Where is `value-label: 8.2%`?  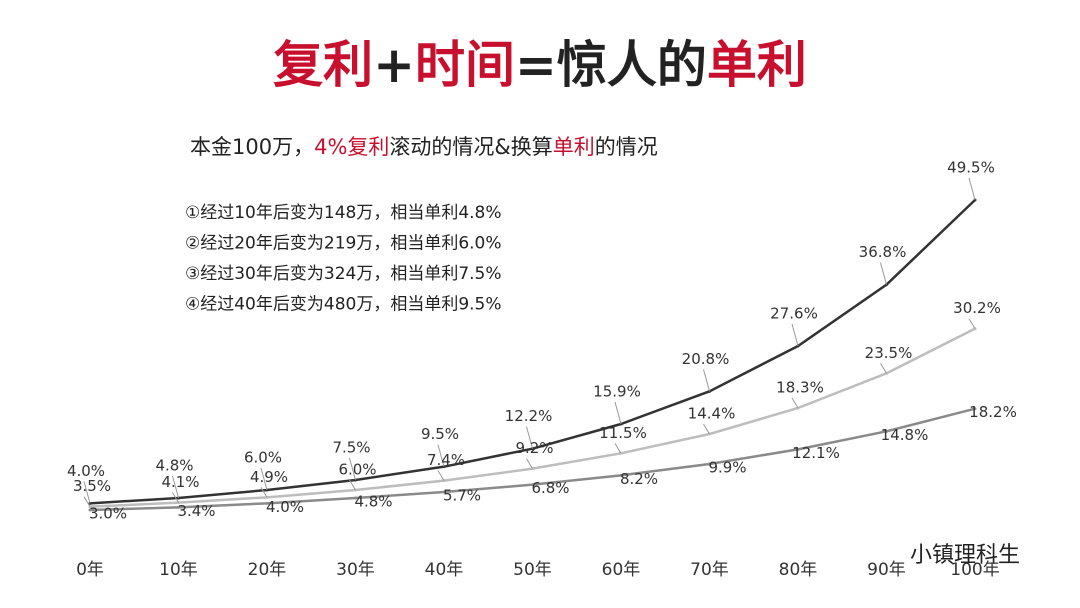 value-label: 8.2% is located at coordinates (639, 479).